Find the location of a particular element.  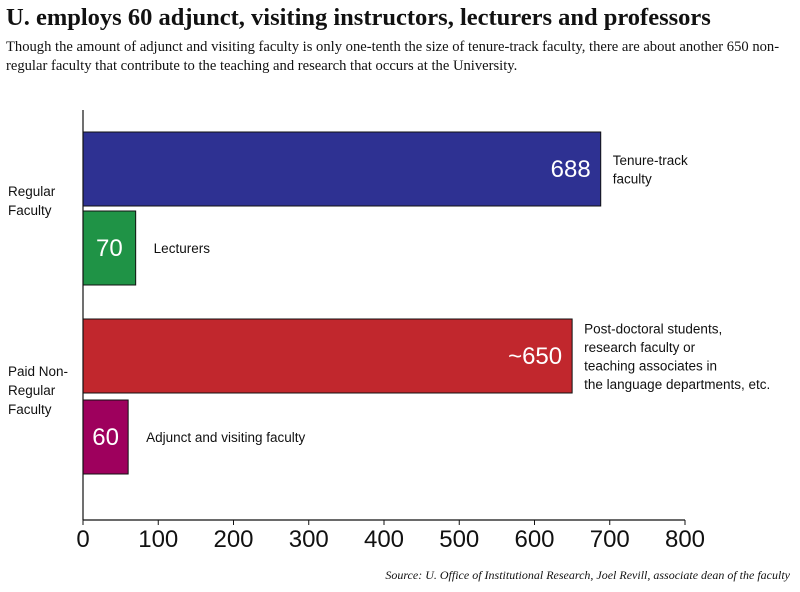

x-tick-label: 500 is located at coordinates (459, 539).